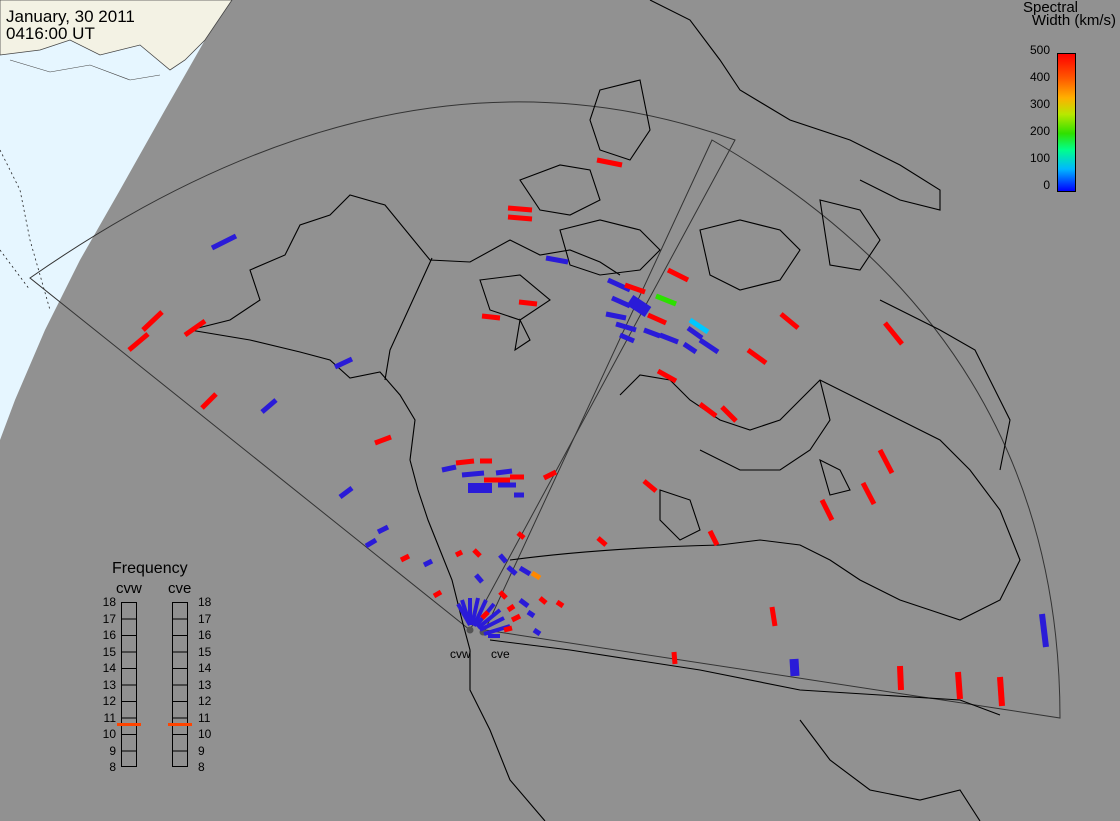 This screenshot has width=1120, height=821. Describe the element at coordinates (109, 635) in the screenshot. I see `frequency-scale-left: 16` at that location.